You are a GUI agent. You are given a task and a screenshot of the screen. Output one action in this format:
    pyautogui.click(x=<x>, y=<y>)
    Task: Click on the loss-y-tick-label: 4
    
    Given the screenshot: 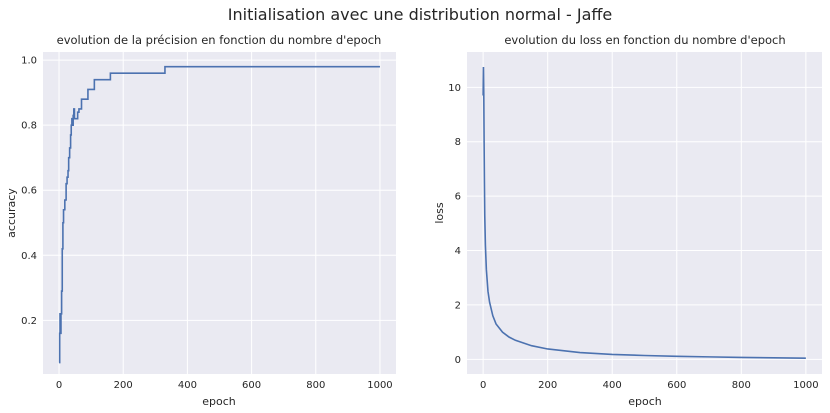 What is the action you would take?
    pyautogui.click(x=458, y=251)
    